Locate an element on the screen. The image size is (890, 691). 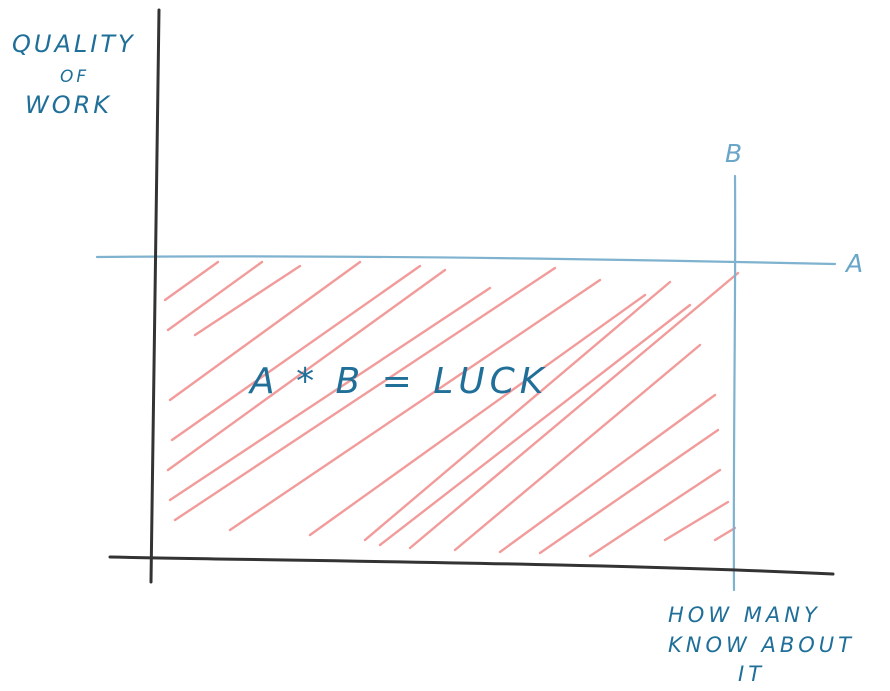
x-axis-label-line1: HOW MANY is located at coordinates (744, 615).